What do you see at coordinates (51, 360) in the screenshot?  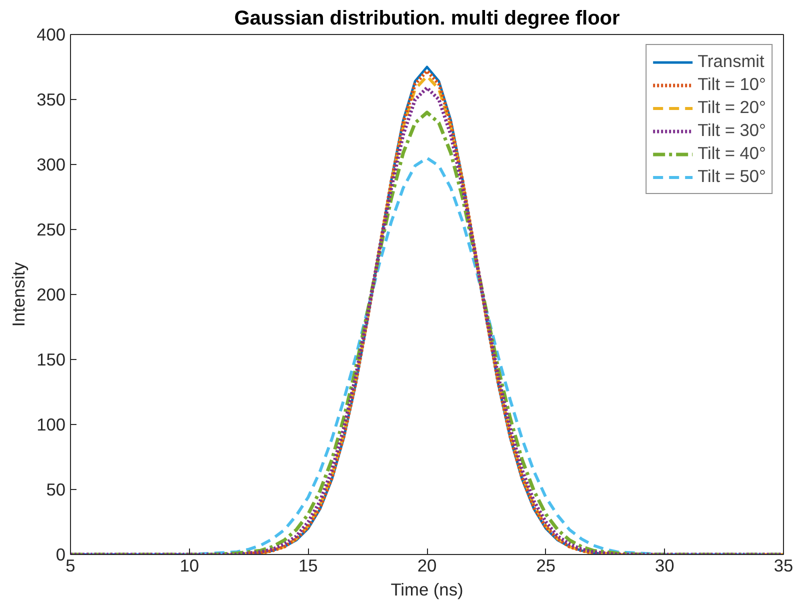 I see `y-tick-label: 150` at bounding box center [51, 360].